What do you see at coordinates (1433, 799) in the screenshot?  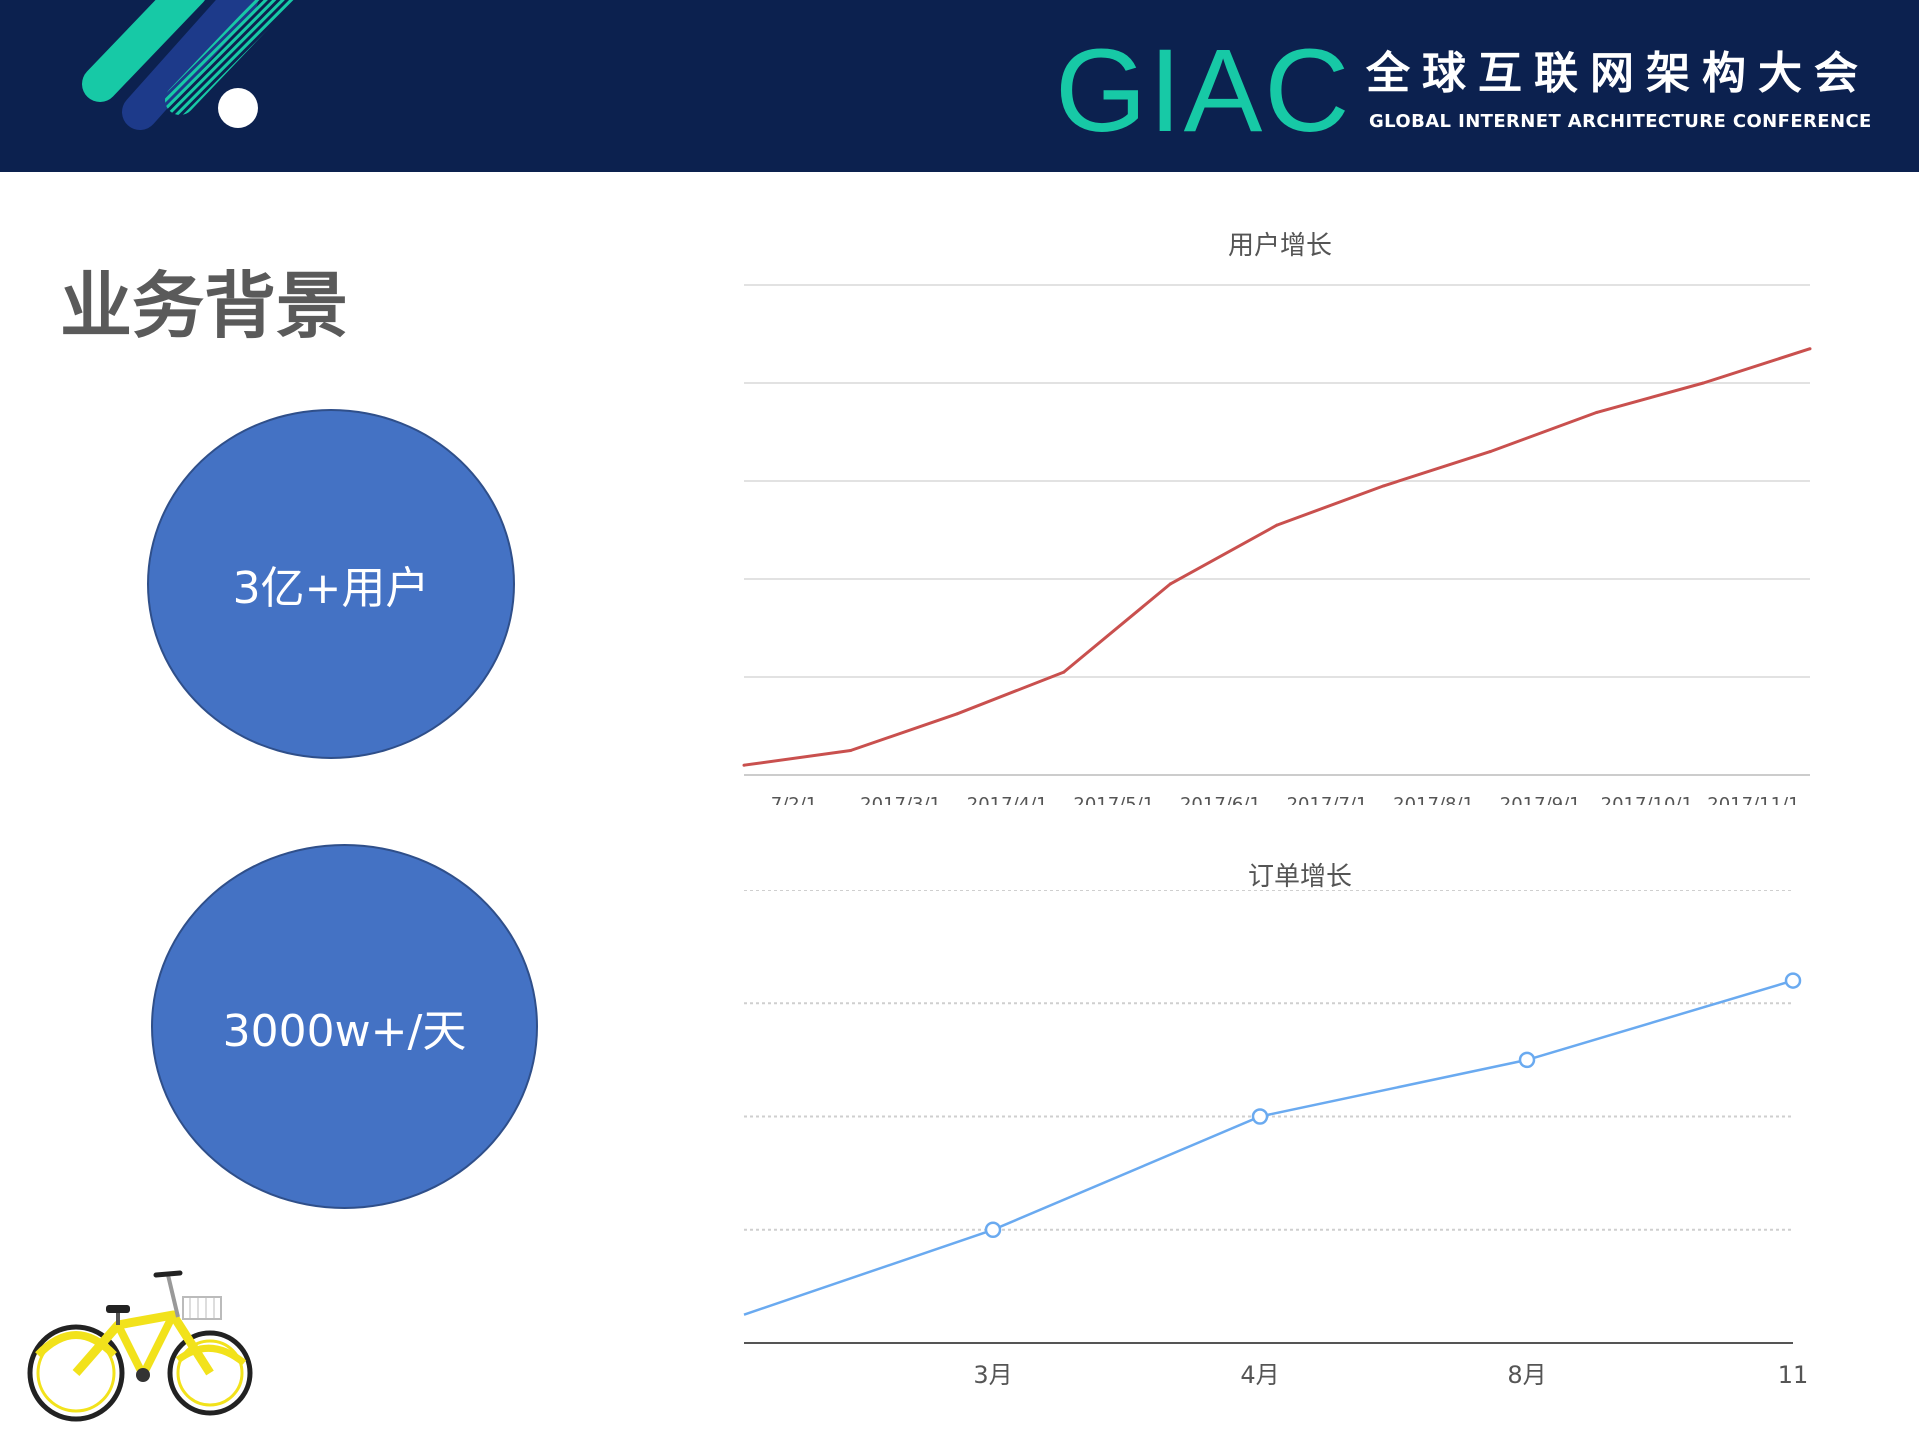 I see `x-tick-label: 2017/8/1` at bounding box center [1433, 799].